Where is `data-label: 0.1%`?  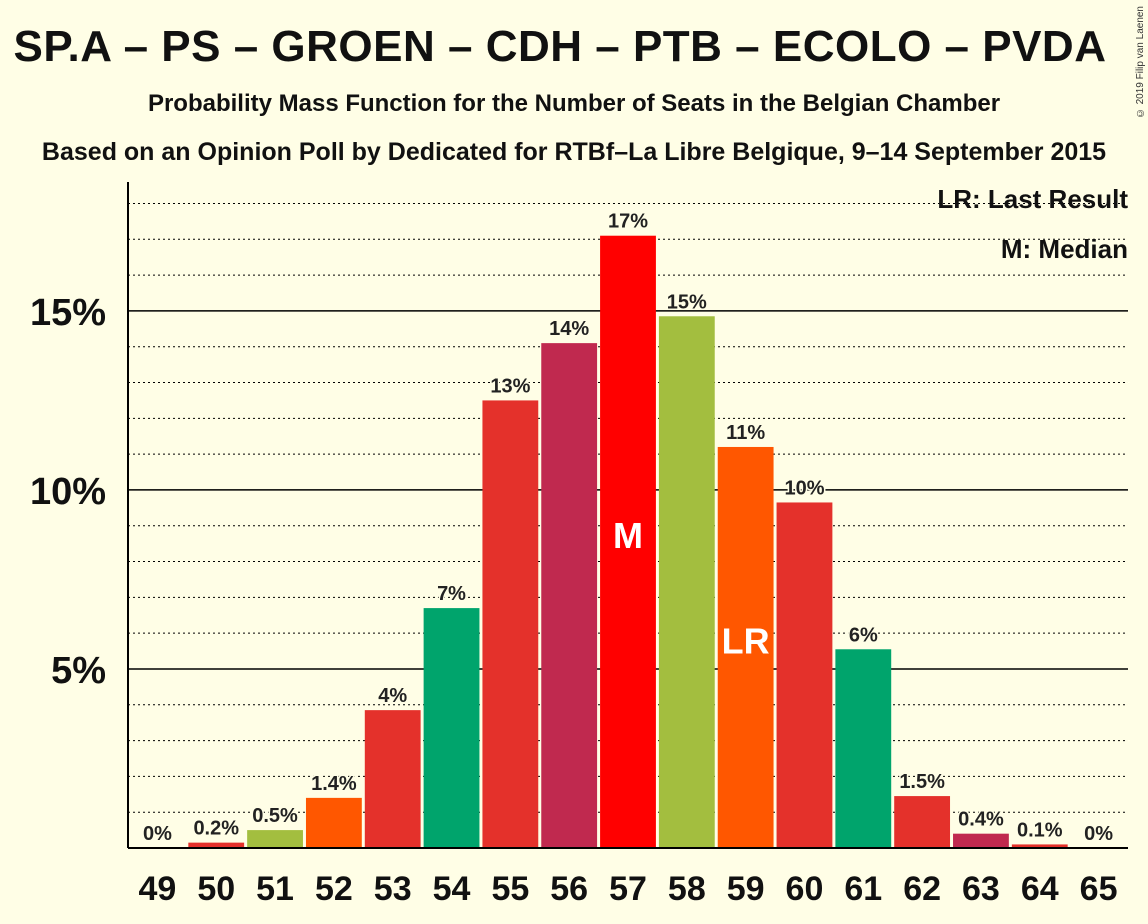
data-label: 0.1% is located at coordinates (1040, 830).